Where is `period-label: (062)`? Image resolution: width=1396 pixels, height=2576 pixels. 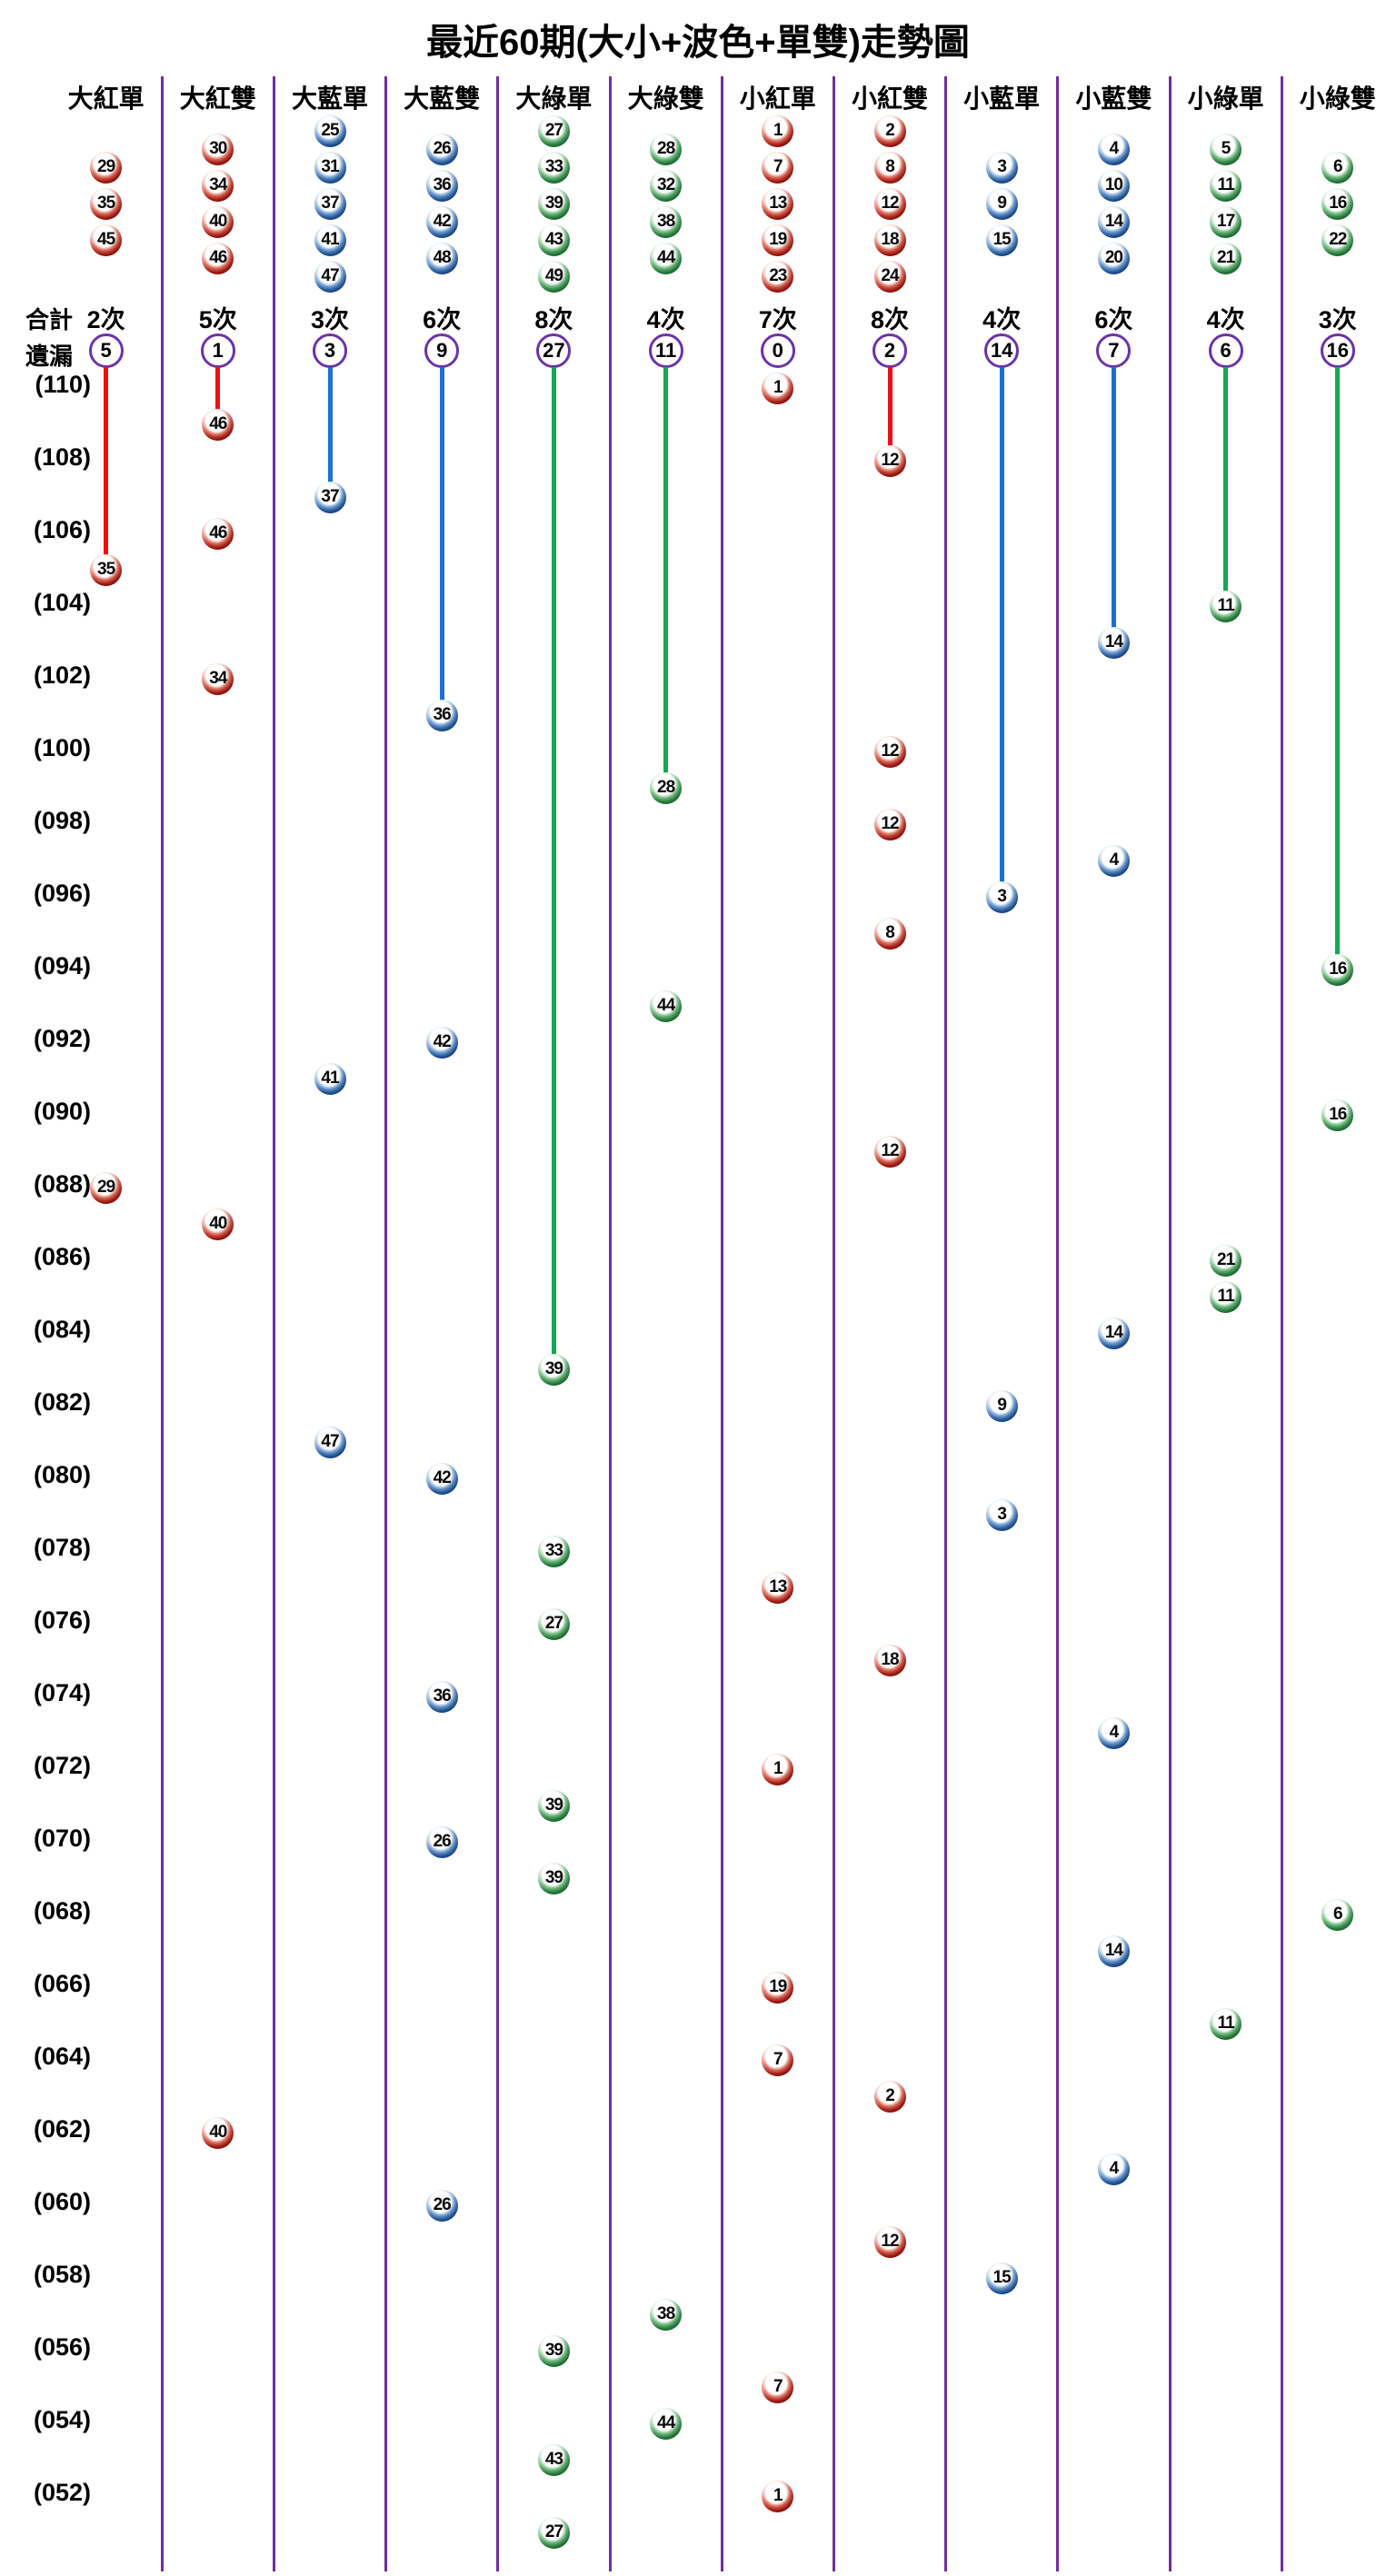
period-label: (062) is located at coordinates (62, 2129).